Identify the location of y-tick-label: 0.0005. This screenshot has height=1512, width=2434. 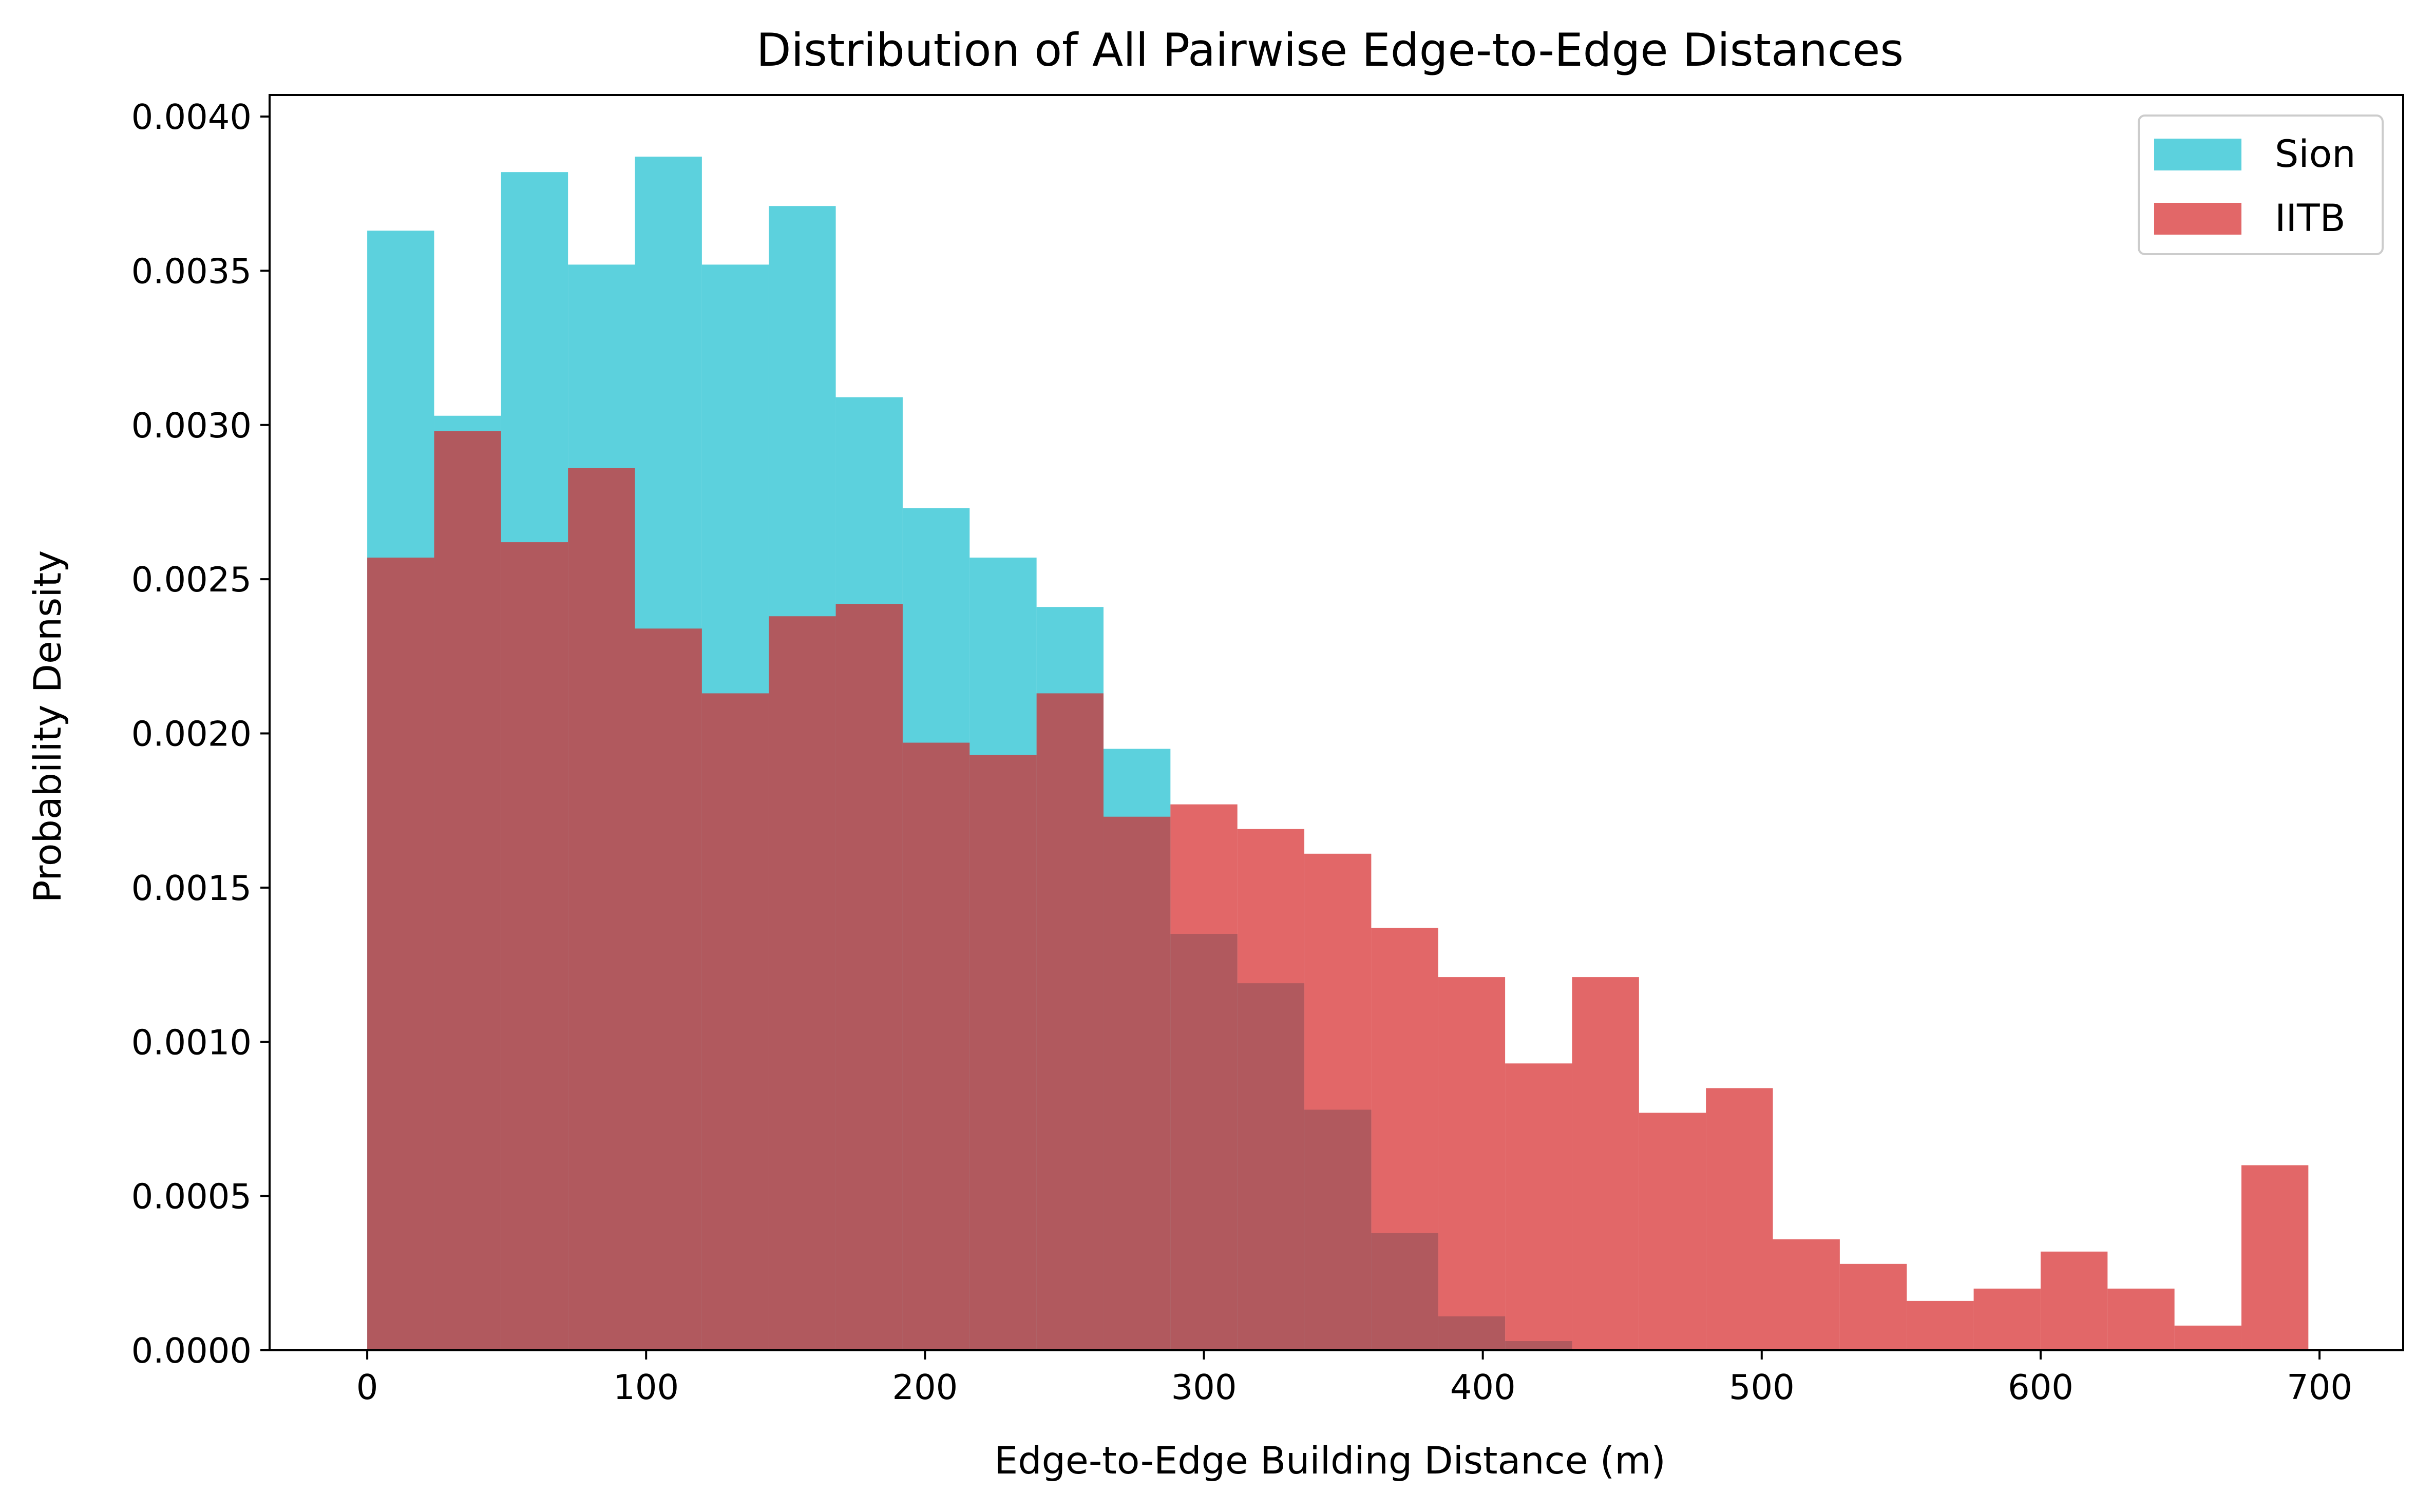
(191, 1197).